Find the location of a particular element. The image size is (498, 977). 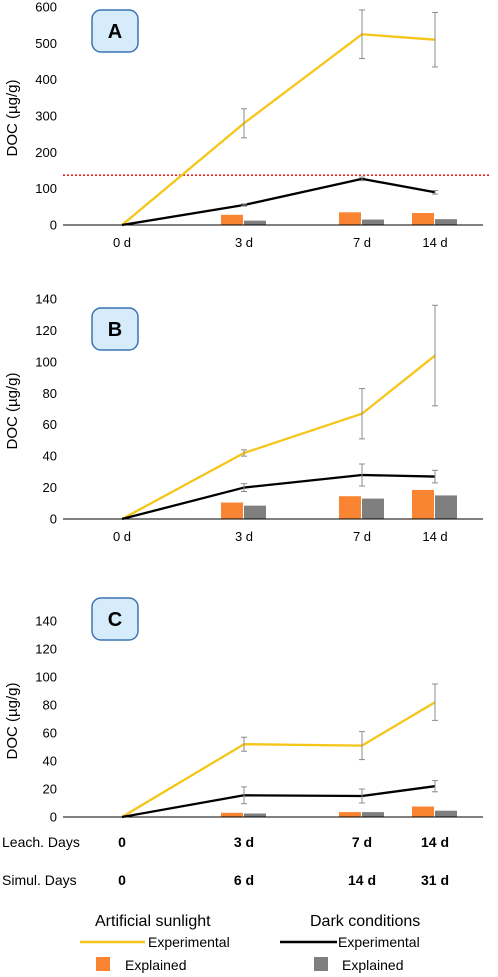

simul-days-label: Simul. Days is located at coordinates (39, 880).